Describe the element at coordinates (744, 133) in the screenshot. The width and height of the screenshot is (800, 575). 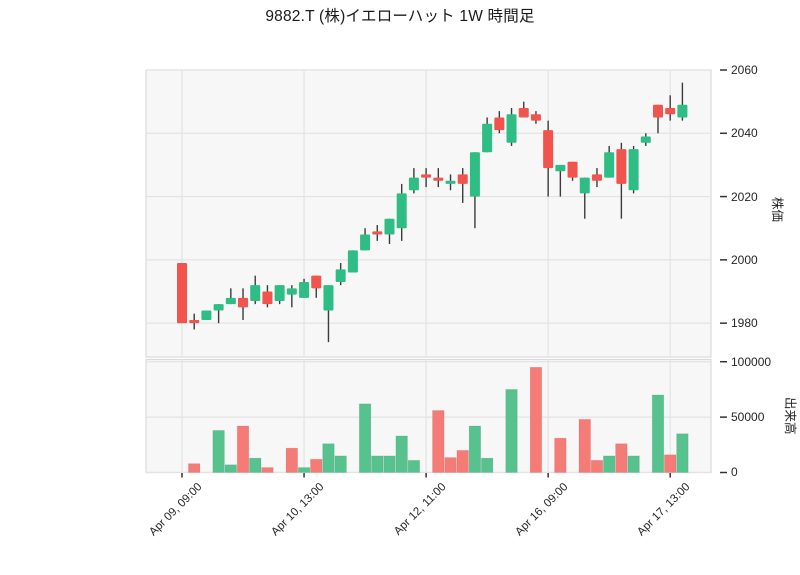
I see `price-tick-label: 2040` at that location.